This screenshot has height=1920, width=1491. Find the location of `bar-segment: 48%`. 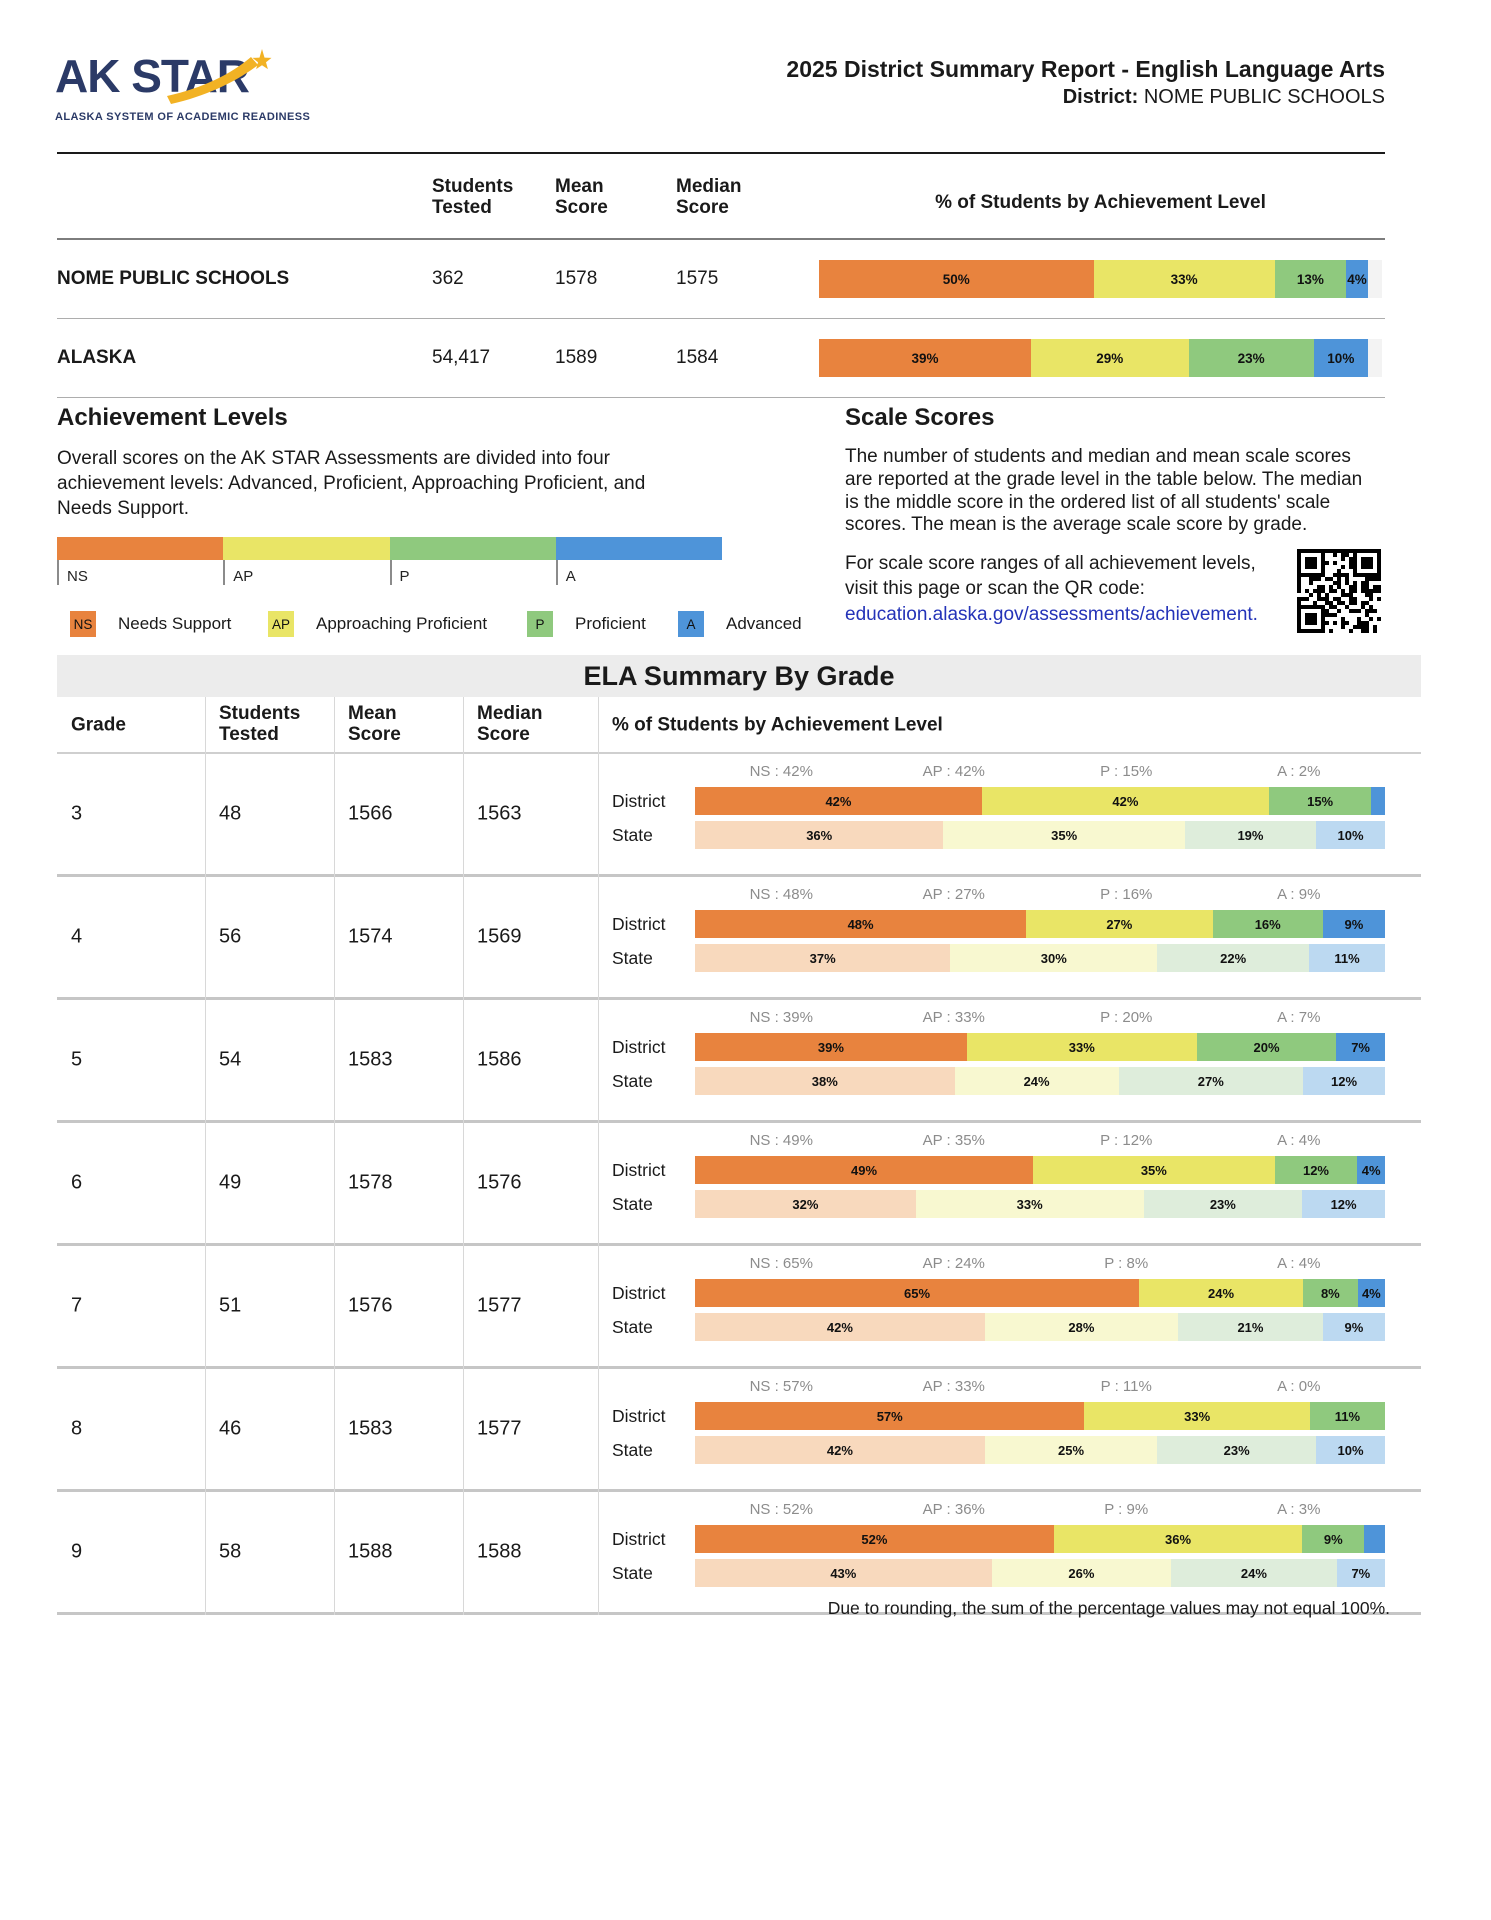

bar-segment: 48% is located at coordinates (861, 924).